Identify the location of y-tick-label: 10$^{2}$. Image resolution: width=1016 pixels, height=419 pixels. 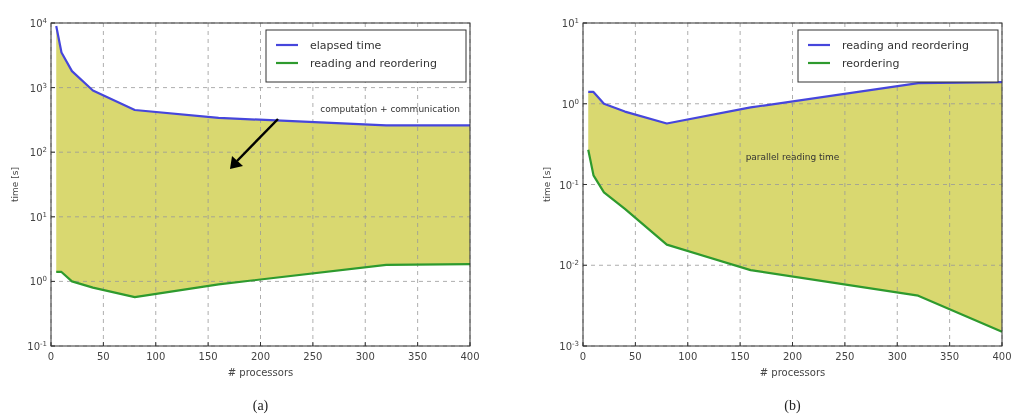
(38, 152).